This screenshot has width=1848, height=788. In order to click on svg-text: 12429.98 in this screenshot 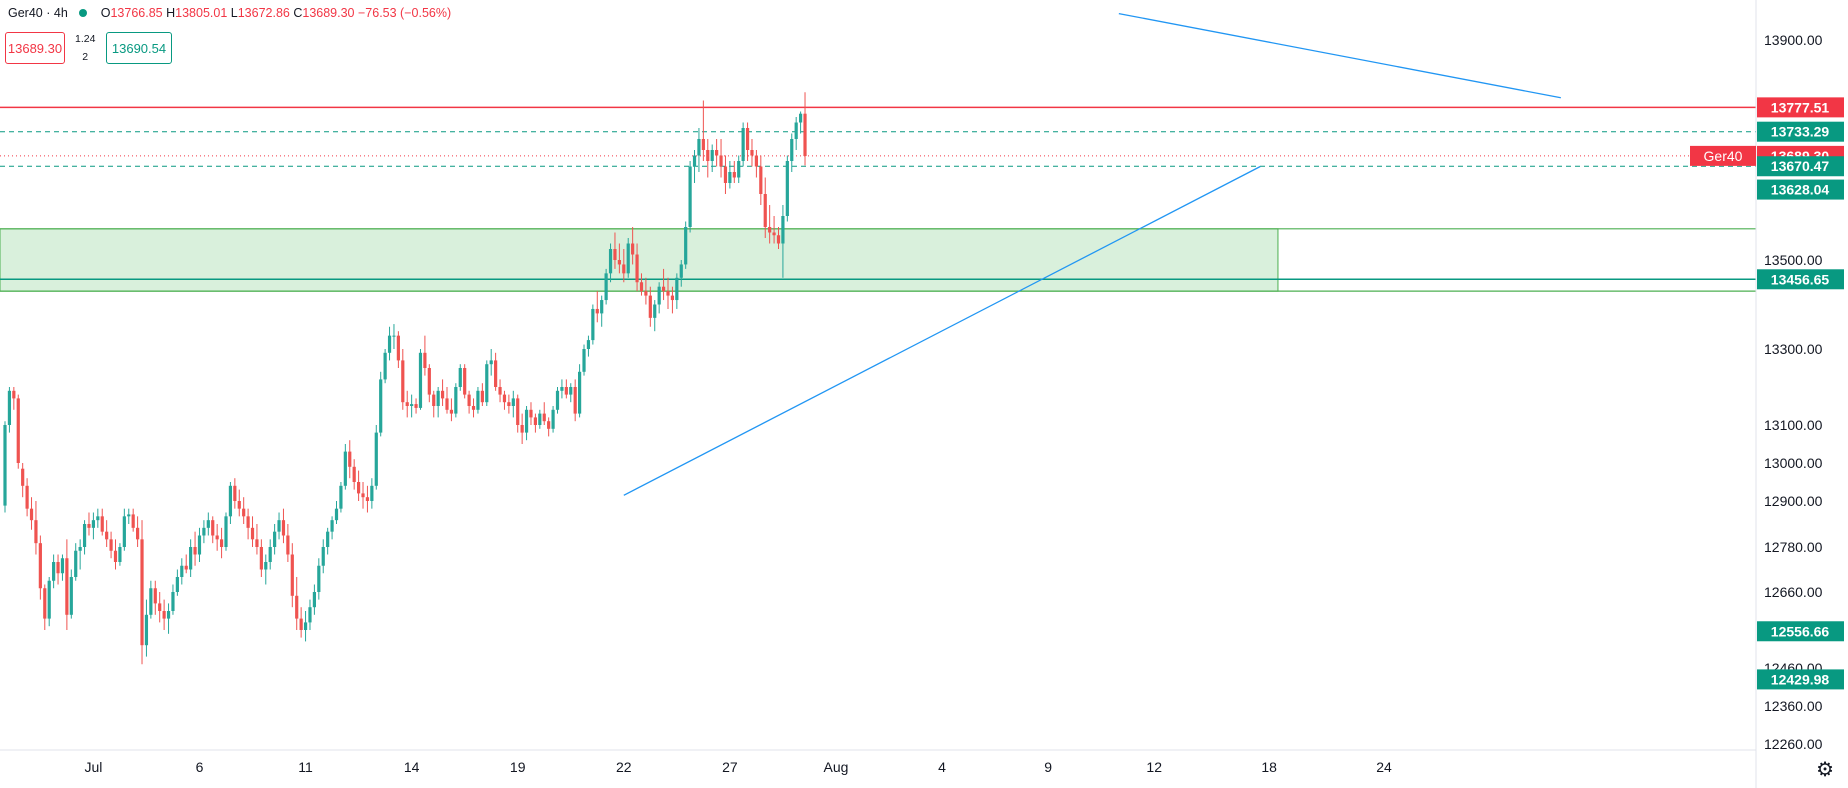, I will do `click(1800, 679)`.